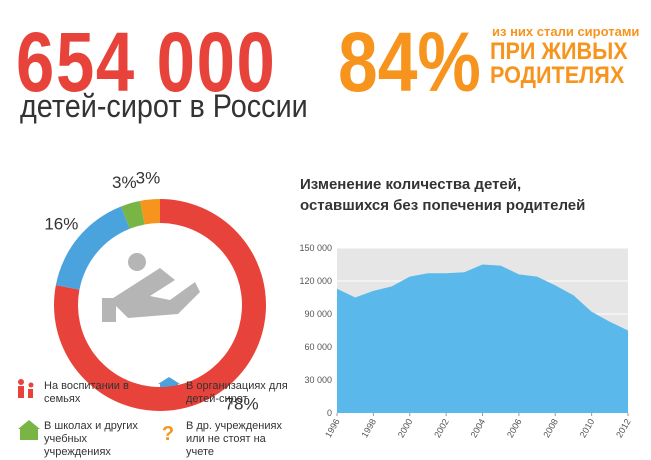 This screenshot has height=460, width=651. Describe the element at coordinates (478, 428) in the screenshot. I see `x-tick-label: 2004` at that location.